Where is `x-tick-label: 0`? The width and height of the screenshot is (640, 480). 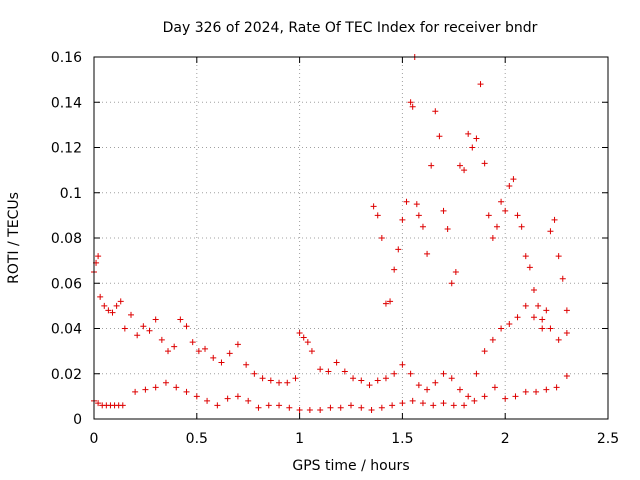 x-tick-label: 0 is located at coordinates (94, 439).